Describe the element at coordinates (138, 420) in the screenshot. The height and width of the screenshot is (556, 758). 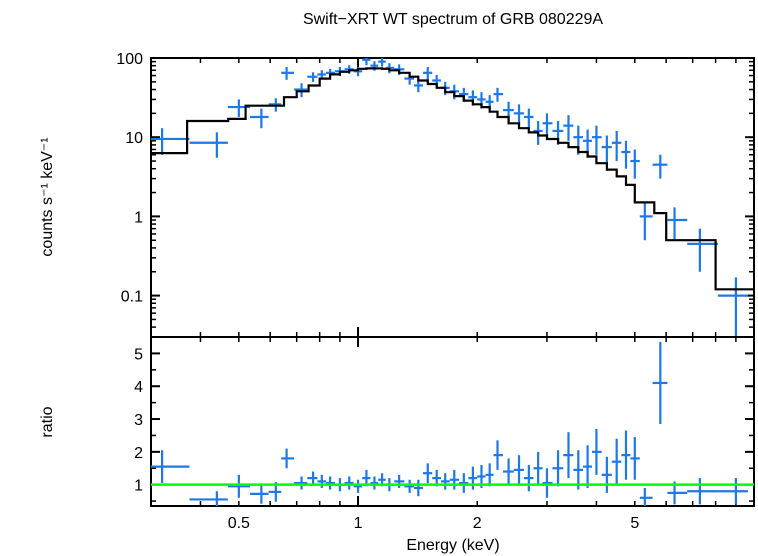
I see `y-tick-label: 3` at that location.